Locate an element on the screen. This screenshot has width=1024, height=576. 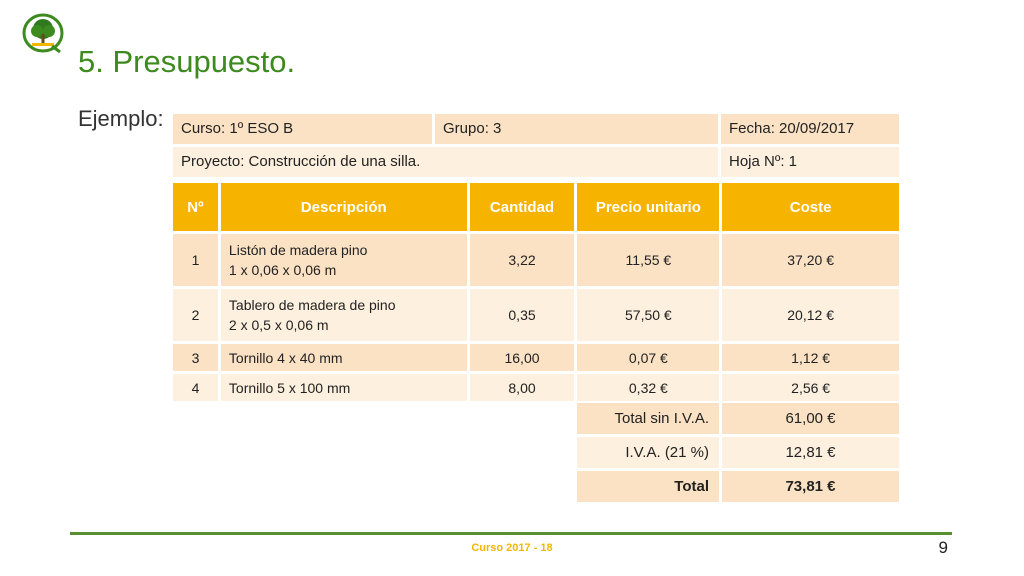
iva-label: I.V.A. (21 %) is located at coordinates (648, 452).